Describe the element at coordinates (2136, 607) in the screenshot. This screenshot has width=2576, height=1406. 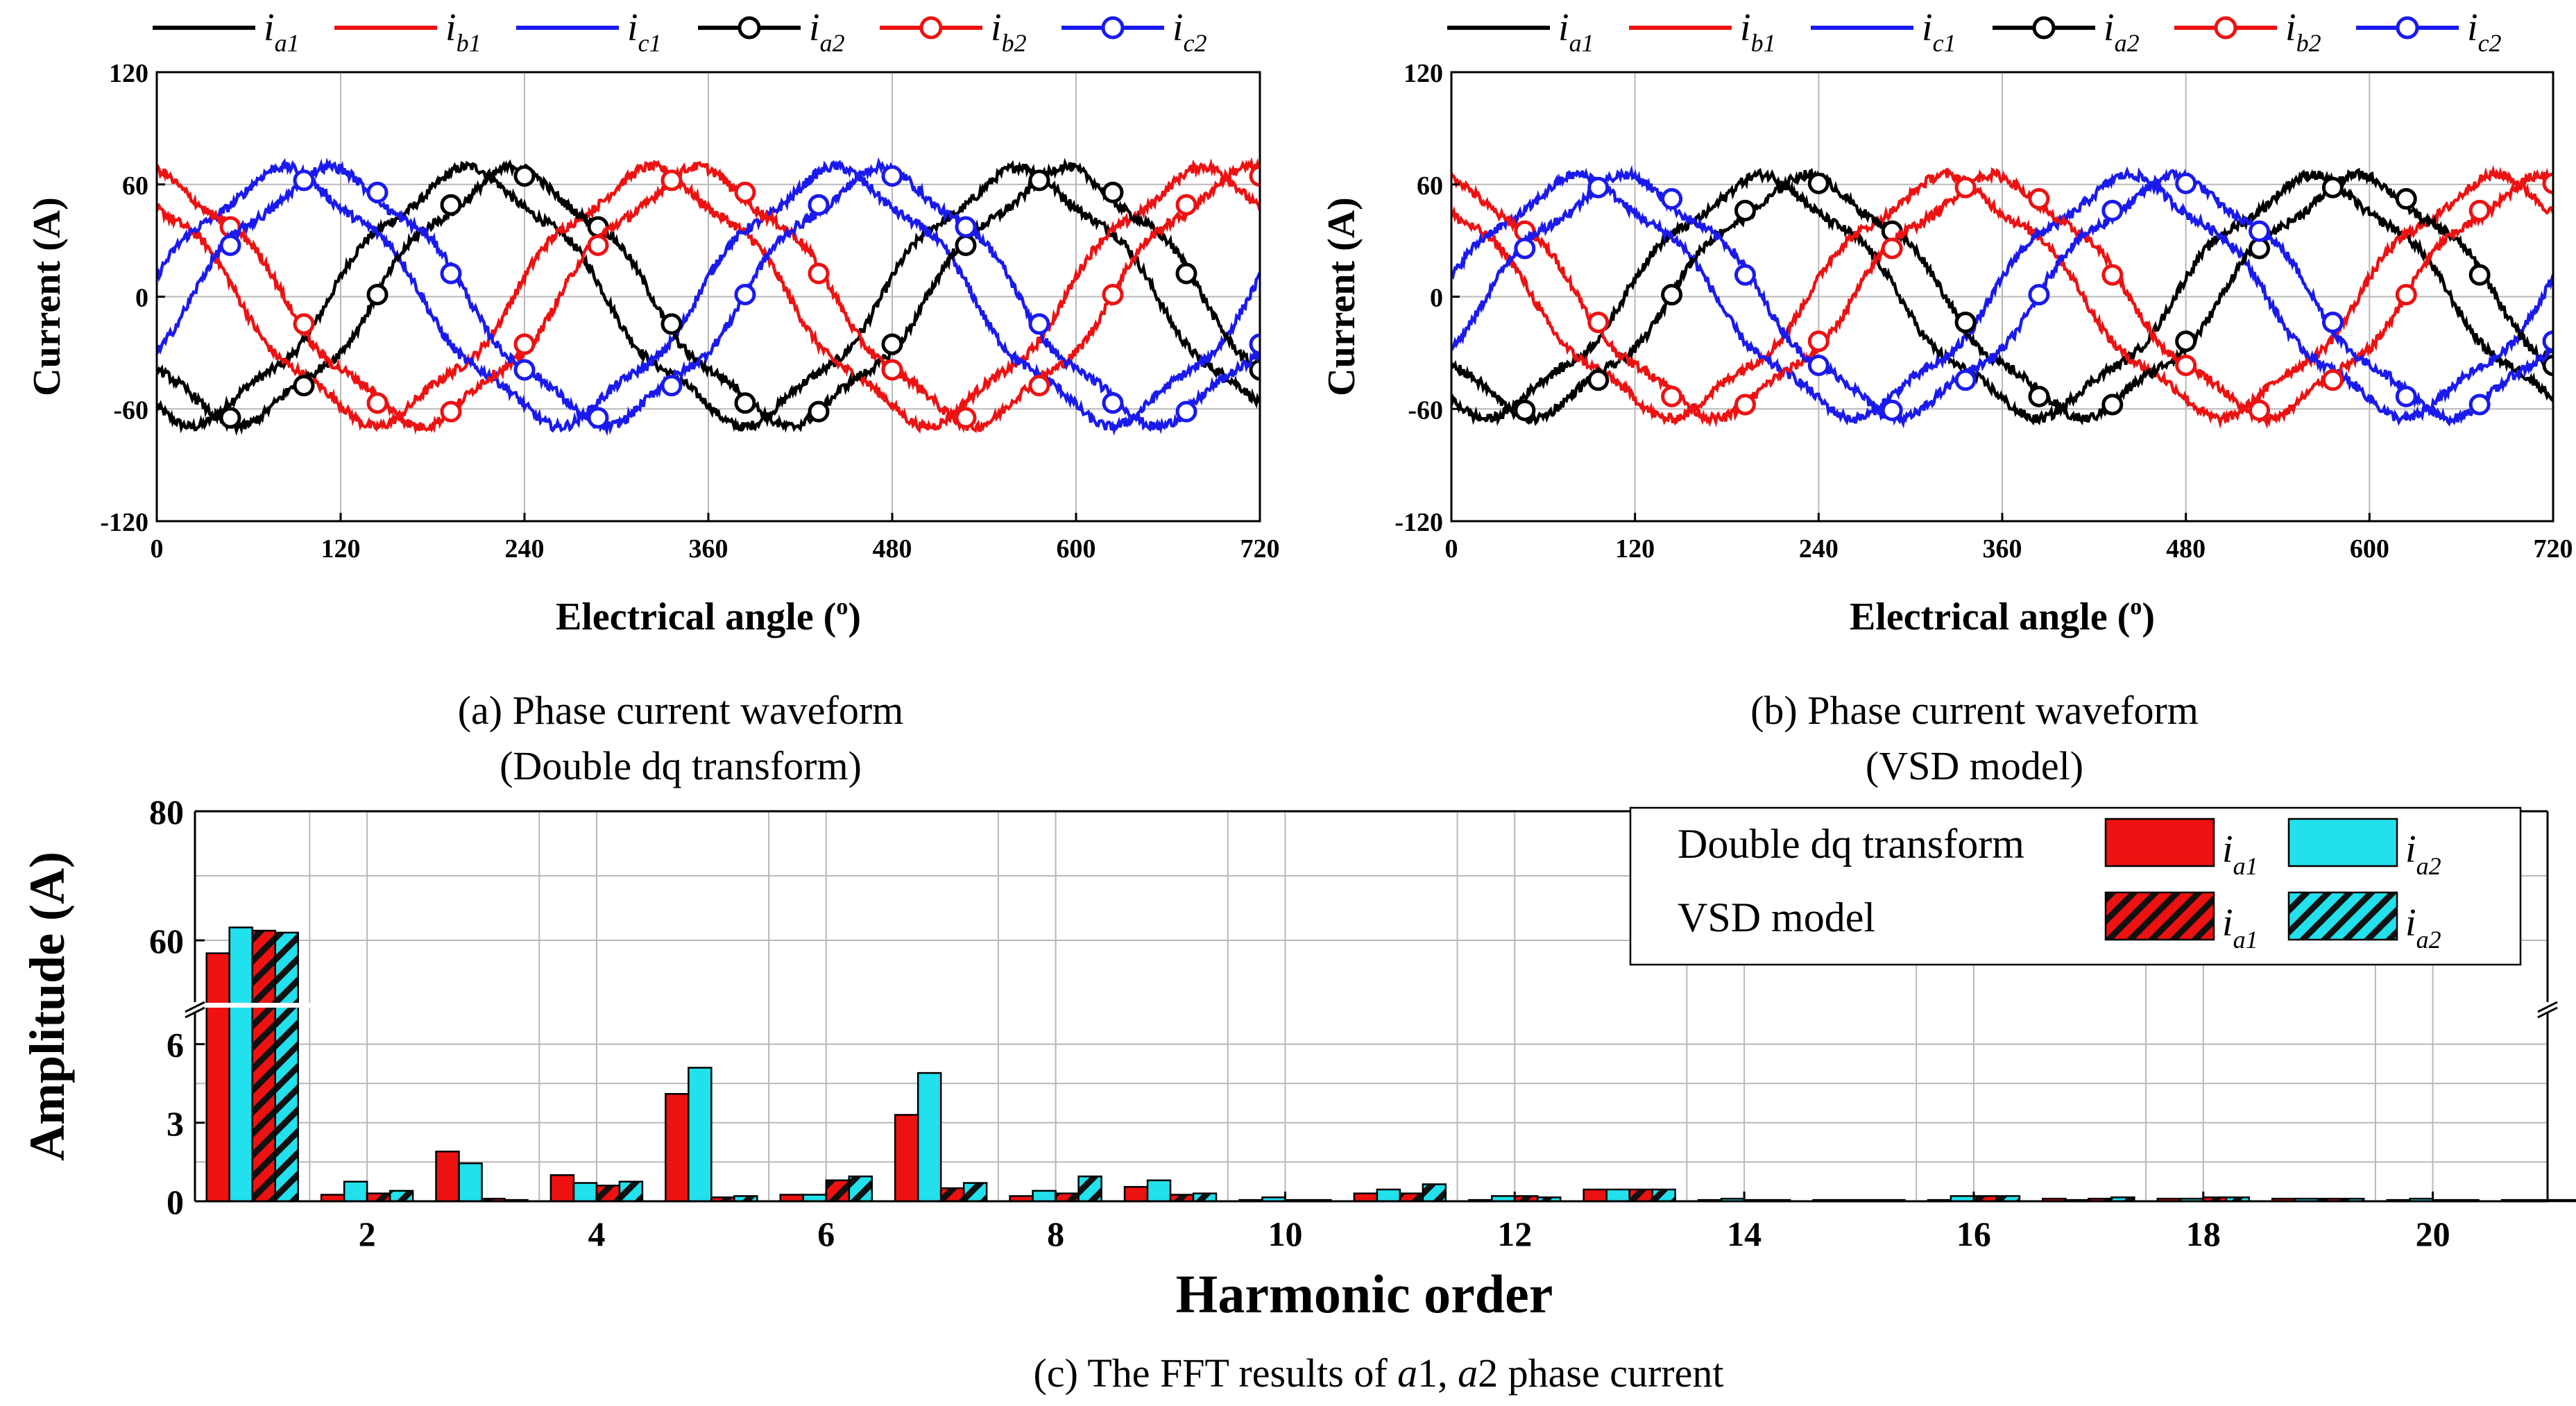
I see `x-axis-label-sup: o` at that location.